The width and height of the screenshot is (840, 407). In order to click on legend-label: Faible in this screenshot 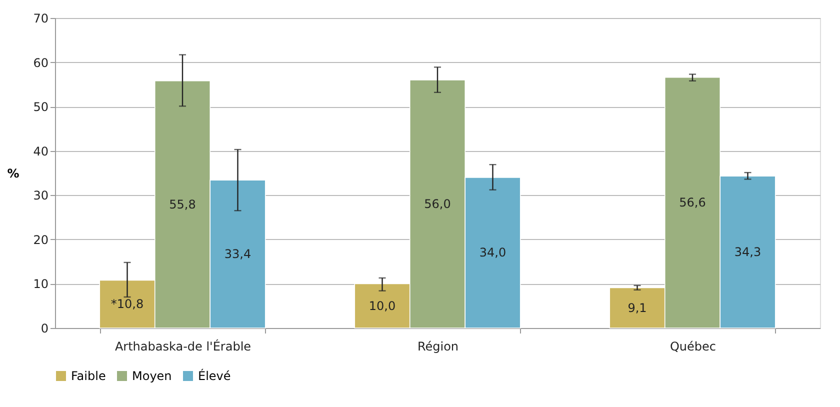, I will do `click(88, 376)`.